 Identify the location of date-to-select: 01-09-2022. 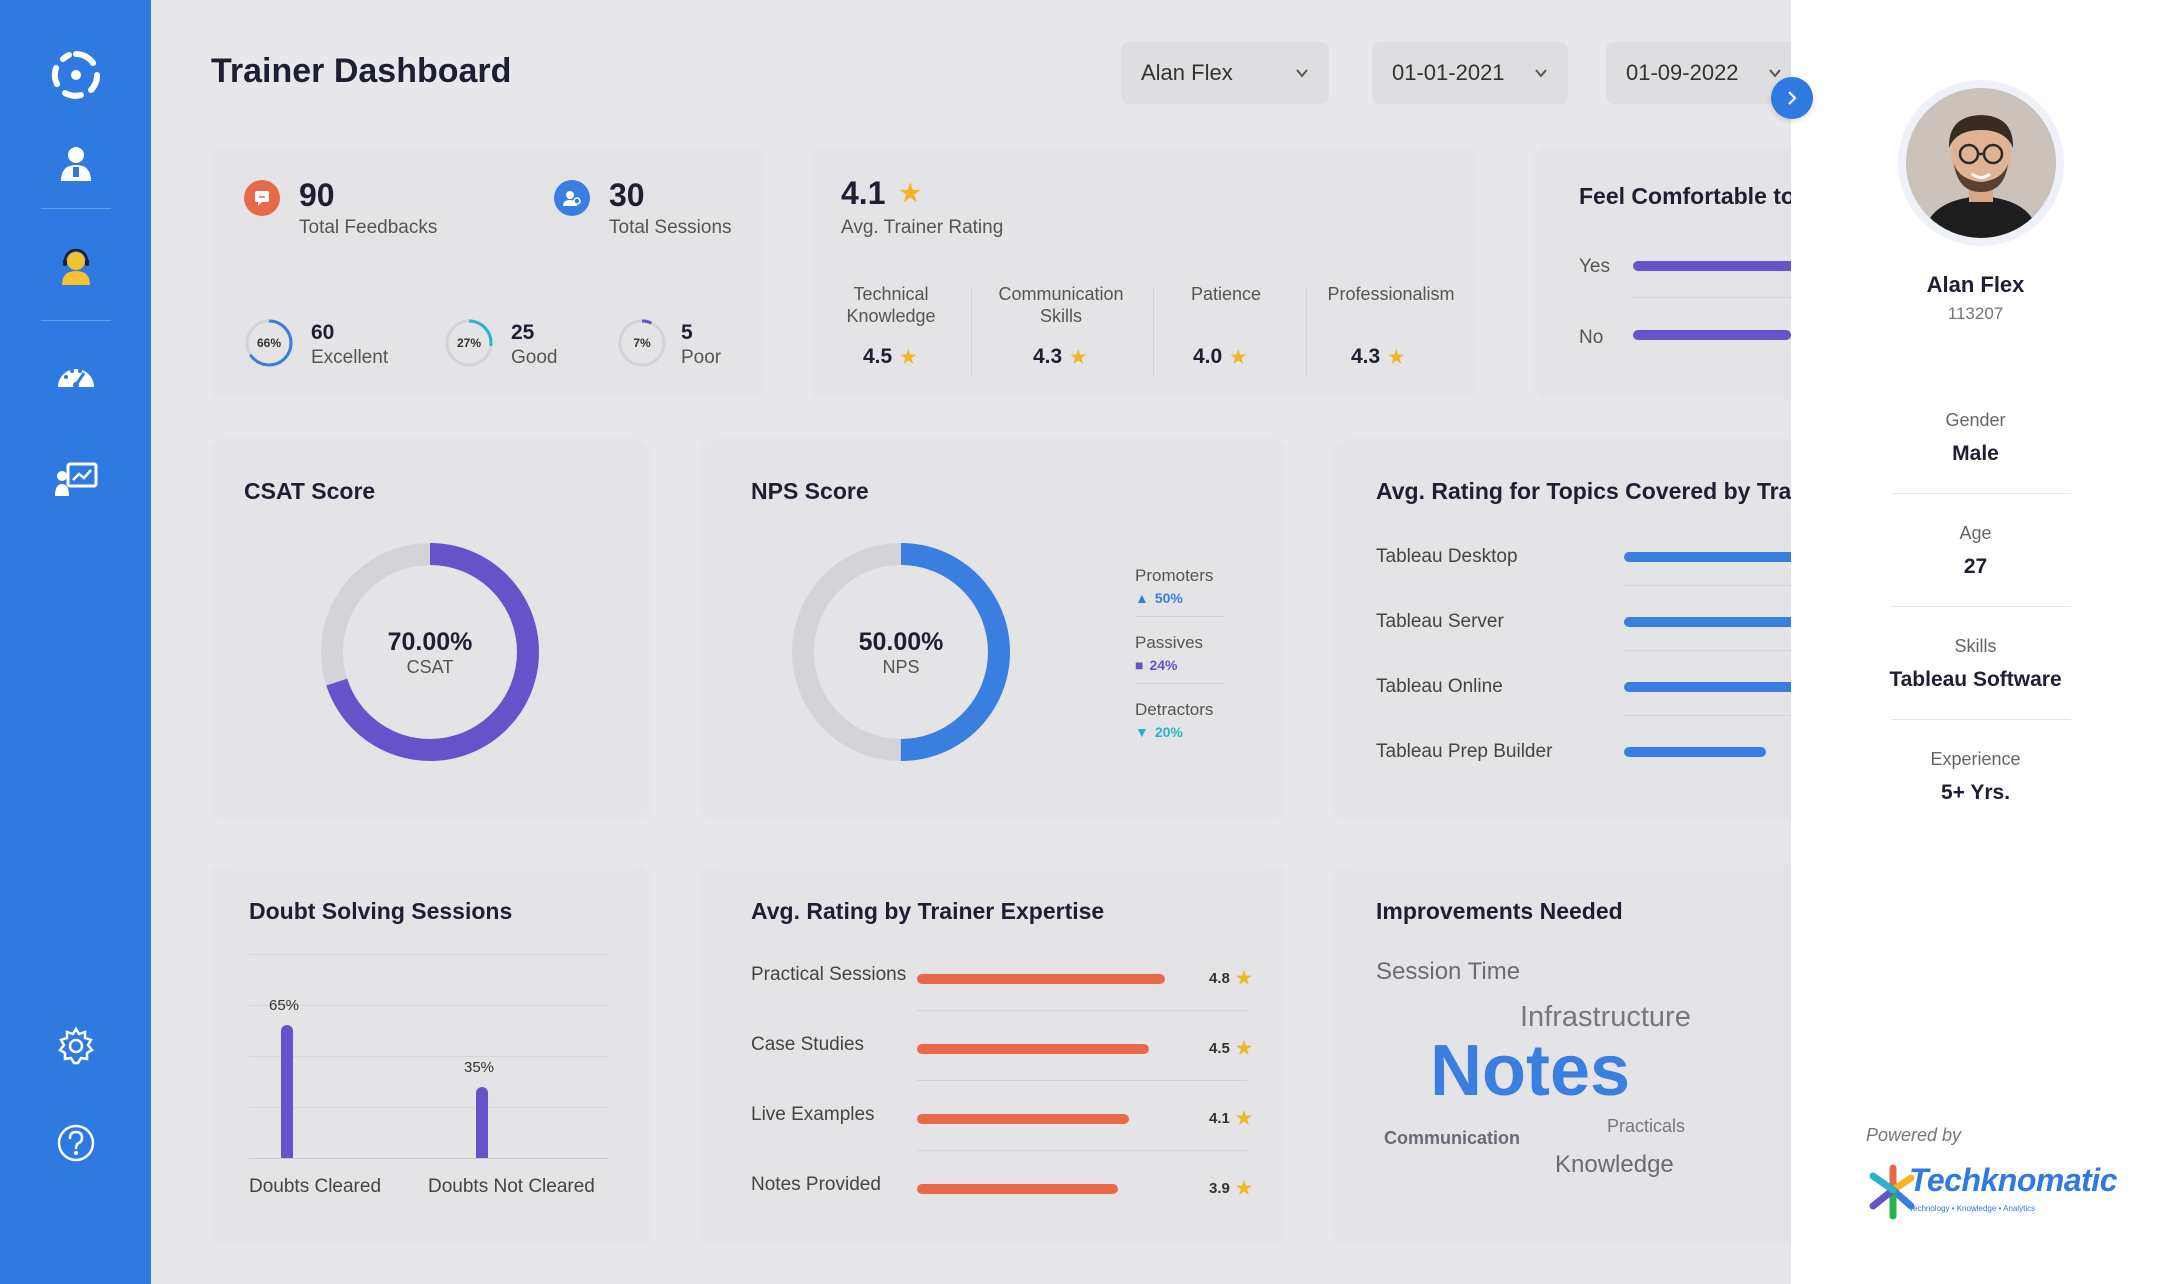
(1698, 73).